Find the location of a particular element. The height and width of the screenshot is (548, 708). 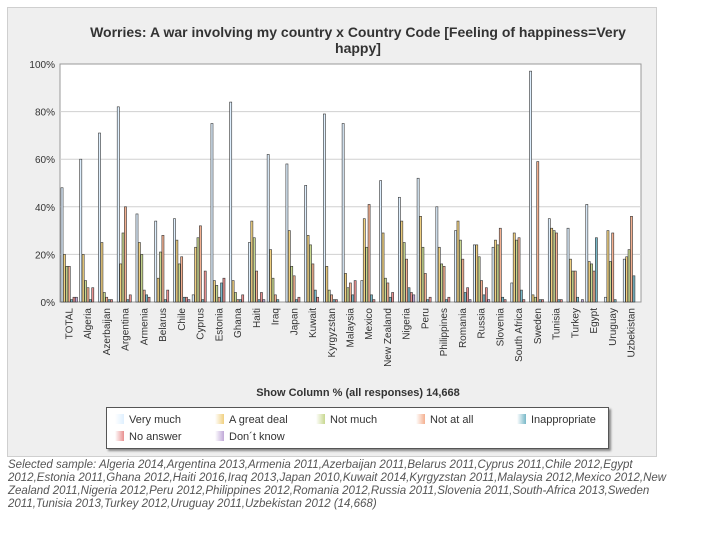

legend-label: Inappropriate is located at coordinates (563, 420).